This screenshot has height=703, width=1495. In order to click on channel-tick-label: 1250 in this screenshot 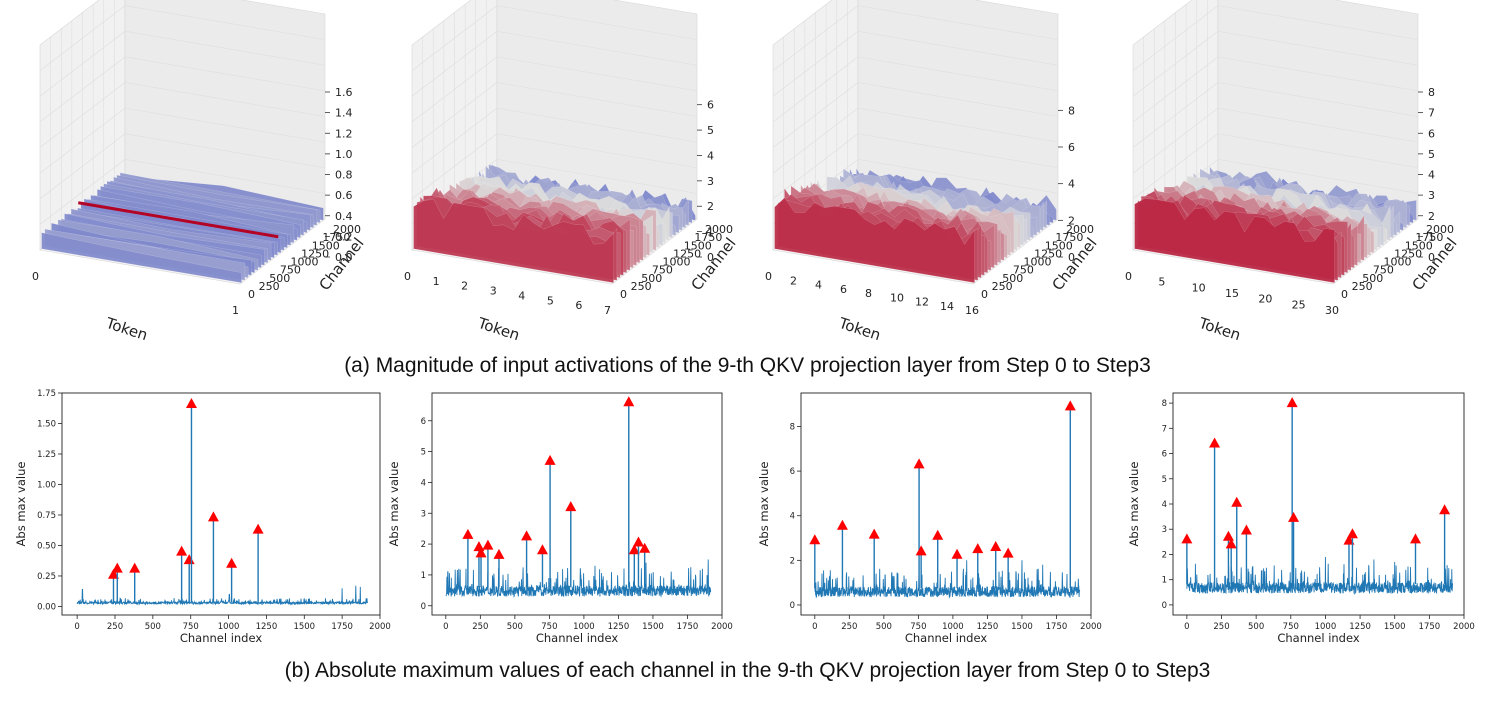, I will do `click(315, 253)`.